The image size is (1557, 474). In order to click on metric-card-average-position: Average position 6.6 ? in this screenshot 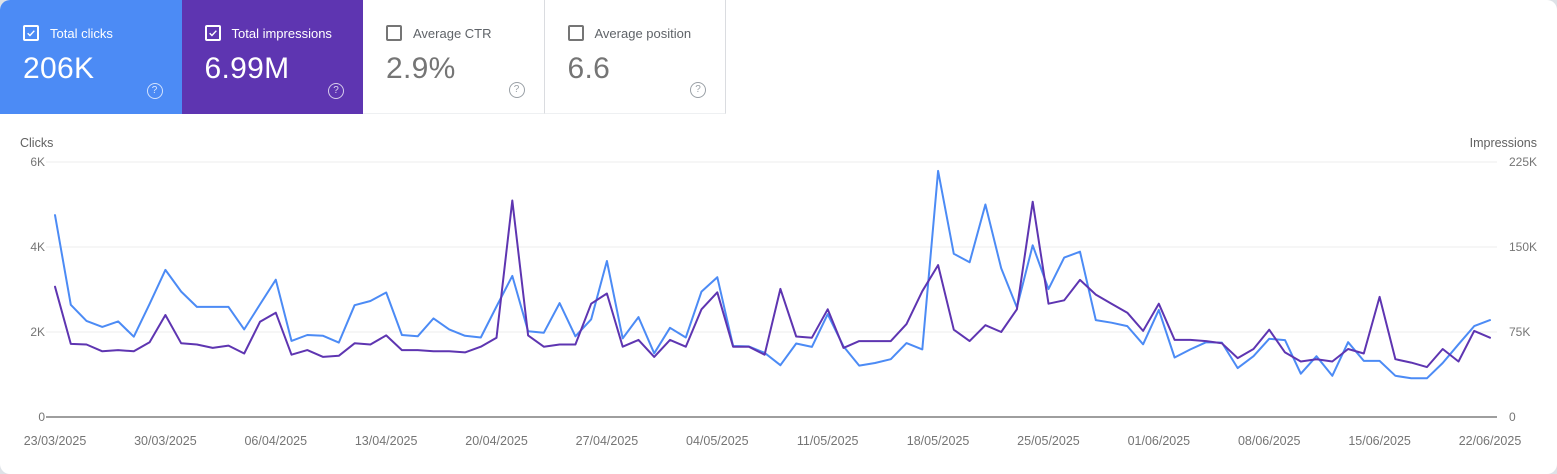, I will do `click(635, 57)`.